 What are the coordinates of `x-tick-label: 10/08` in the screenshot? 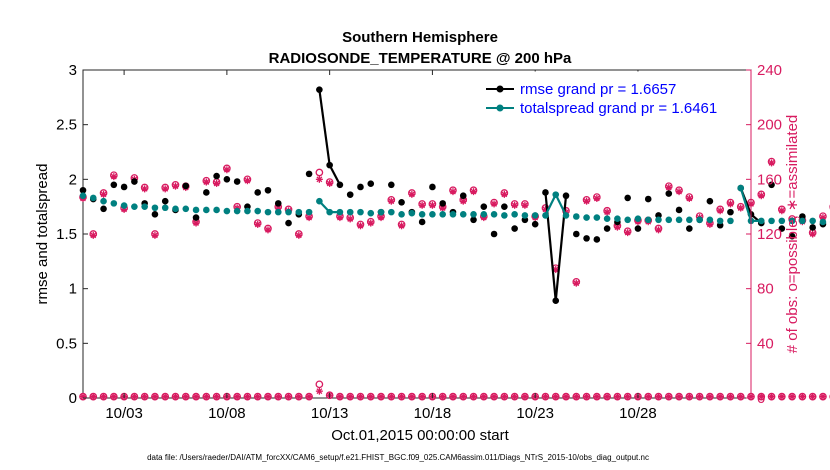 It's located at (227, 413).